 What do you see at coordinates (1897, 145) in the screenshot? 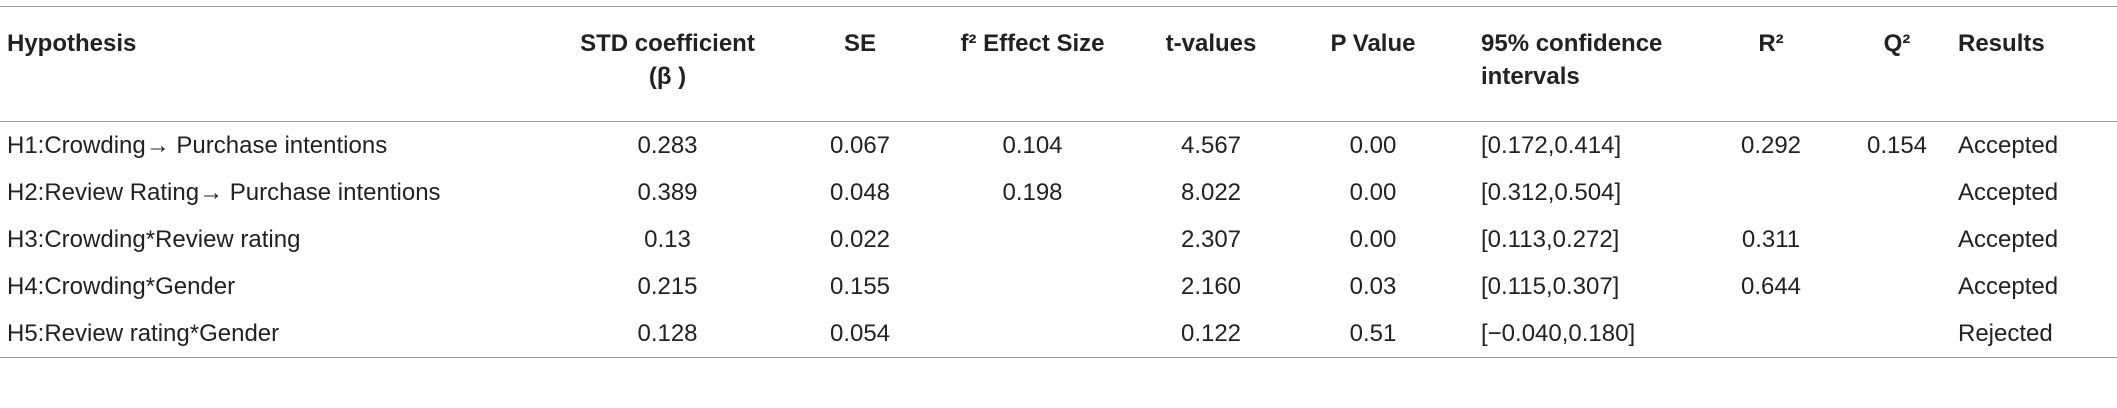
I see `table-cell: 0.154` at bounding box center [1897, 145].